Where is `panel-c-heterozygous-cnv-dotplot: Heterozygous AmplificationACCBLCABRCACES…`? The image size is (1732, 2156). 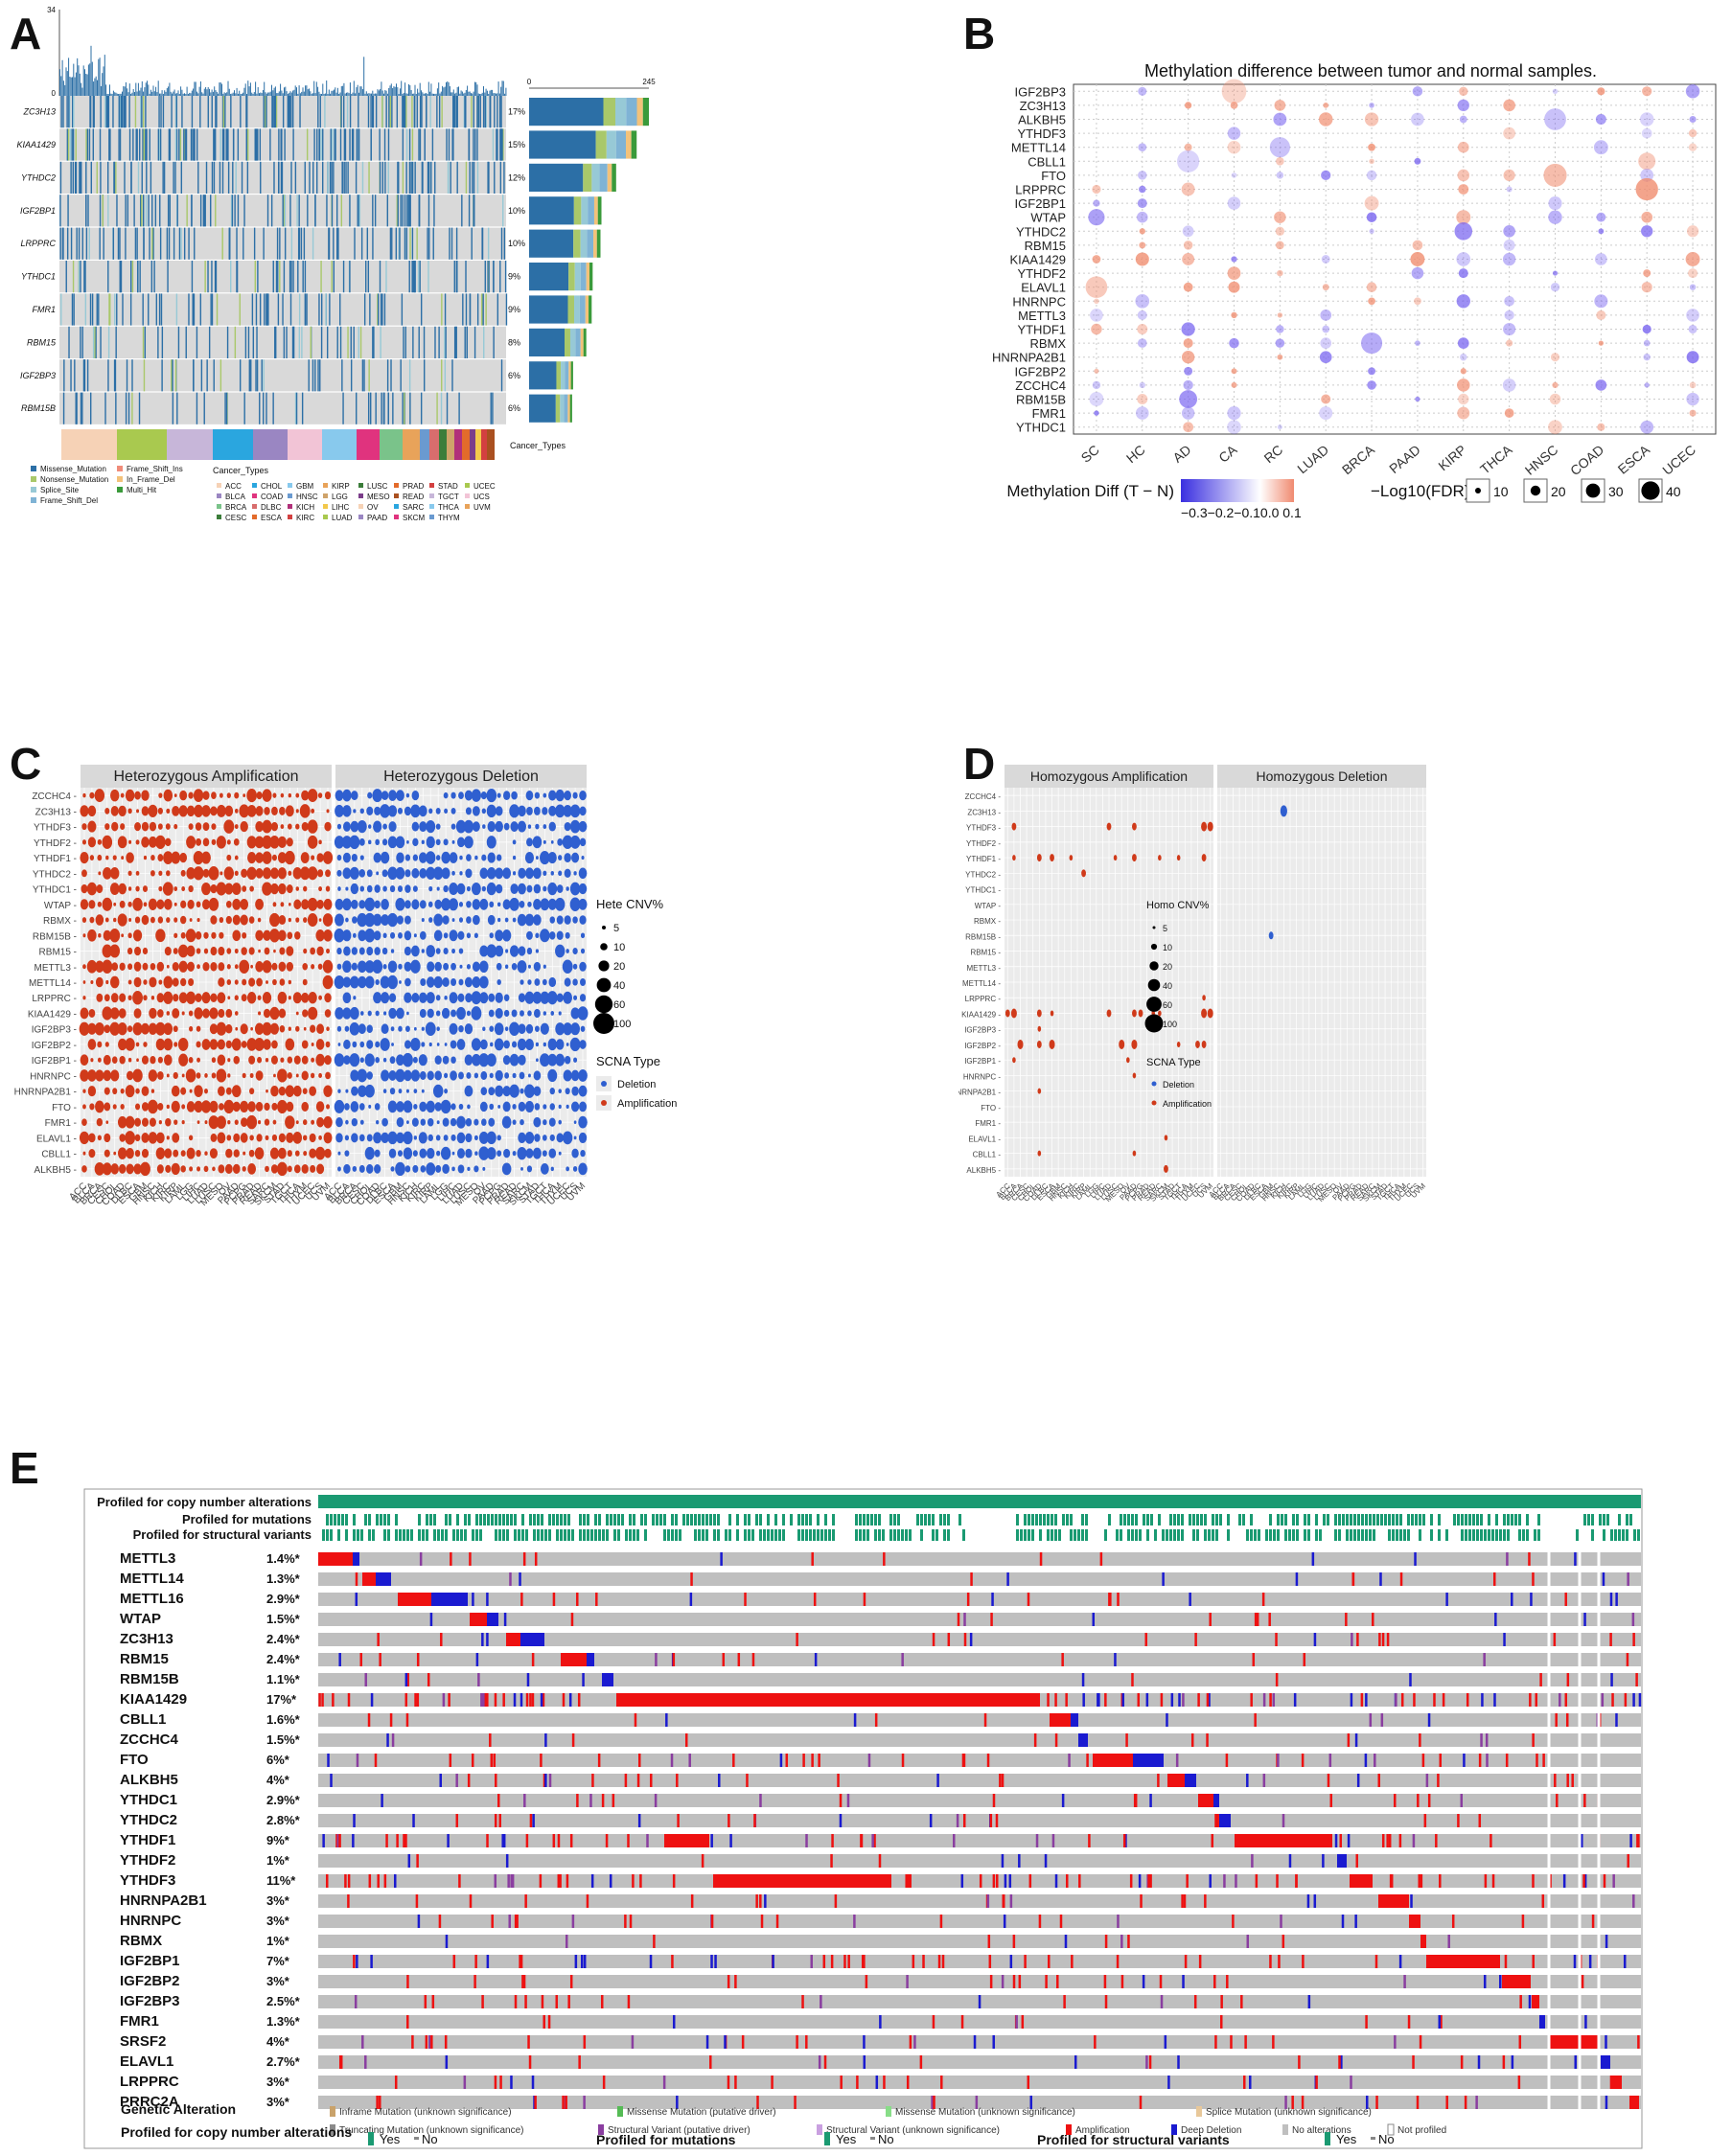 panel-c-heterozygous-cnv-dotplot: Heterozygous AmplificationACCBLCABRCACES… is located at coordinates (345, 986).